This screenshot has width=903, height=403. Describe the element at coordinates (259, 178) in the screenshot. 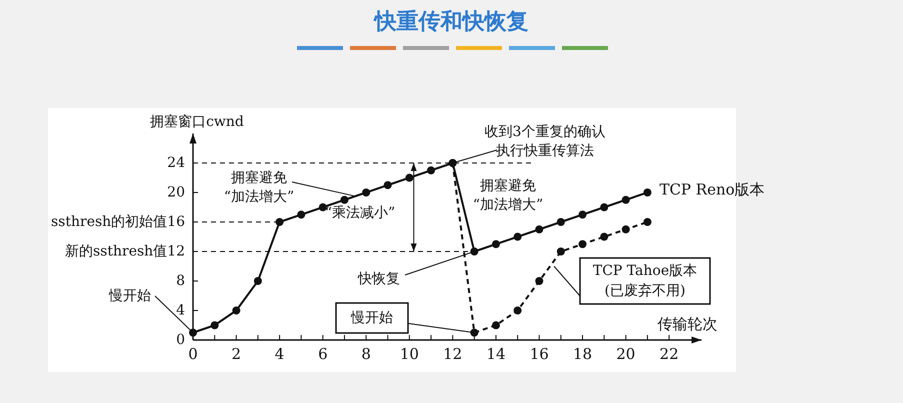

I see `annotation: 拥塞避免` at that location.